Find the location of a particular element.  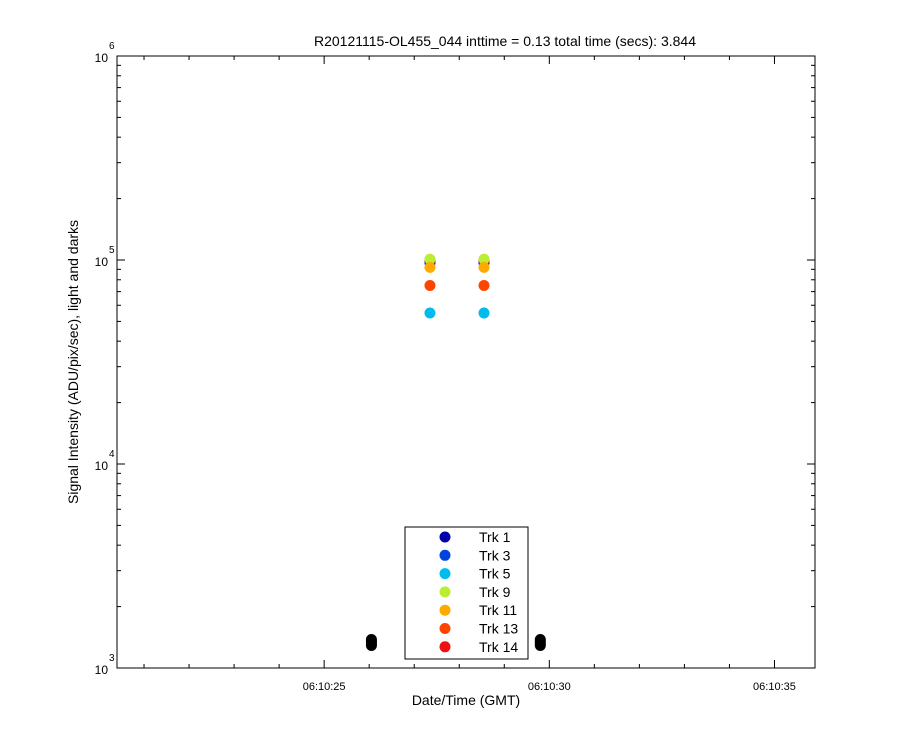

legend-label: Trk 5 is located at coordinates (495, 574).